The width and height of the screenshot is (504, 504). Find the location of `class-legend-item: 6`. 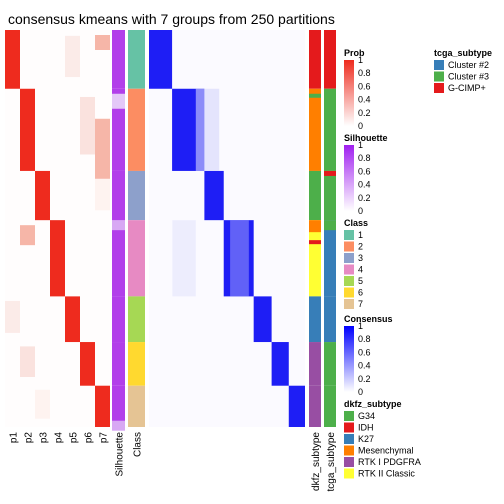

class-legend-item: 6 is located at coordinates (360, 293).